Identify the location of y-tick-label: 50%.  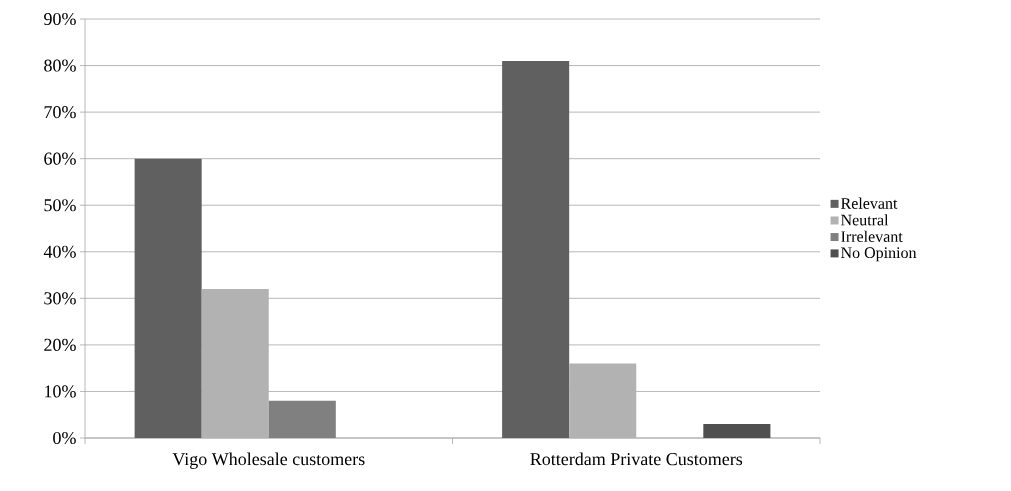
(60, 205).